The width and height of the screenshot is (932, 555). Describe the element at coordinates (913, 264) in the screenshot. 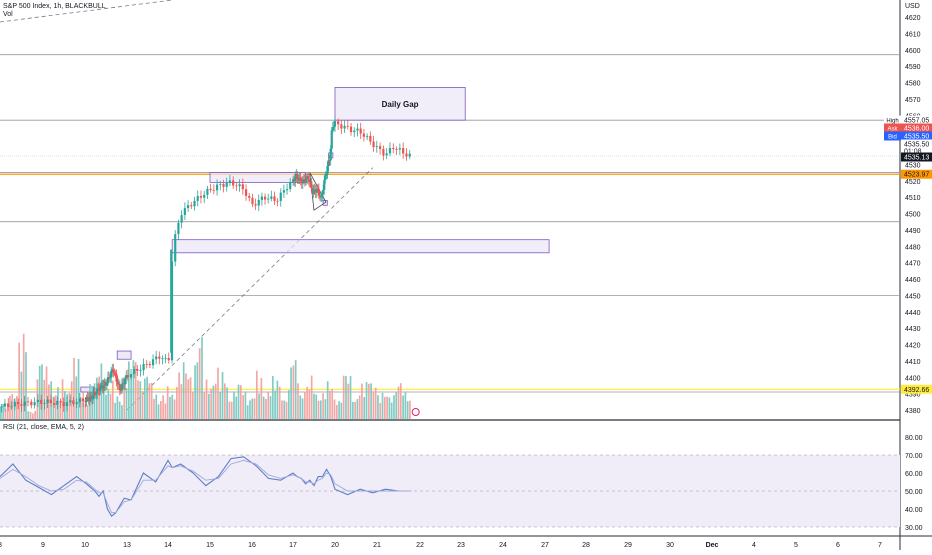

I see `price-tick-label: 4470` at that location.